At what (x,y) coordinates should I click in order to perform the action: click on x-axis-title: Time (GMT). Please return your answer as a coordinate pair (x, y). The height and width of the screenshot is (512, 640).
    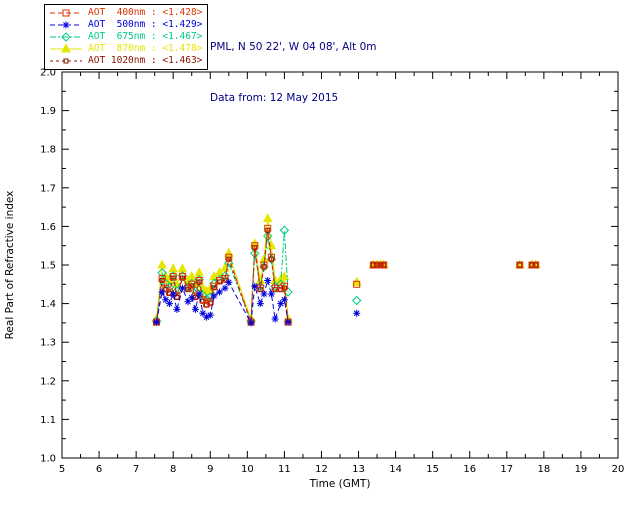
    Looking at the image, I should click on (340, 484).